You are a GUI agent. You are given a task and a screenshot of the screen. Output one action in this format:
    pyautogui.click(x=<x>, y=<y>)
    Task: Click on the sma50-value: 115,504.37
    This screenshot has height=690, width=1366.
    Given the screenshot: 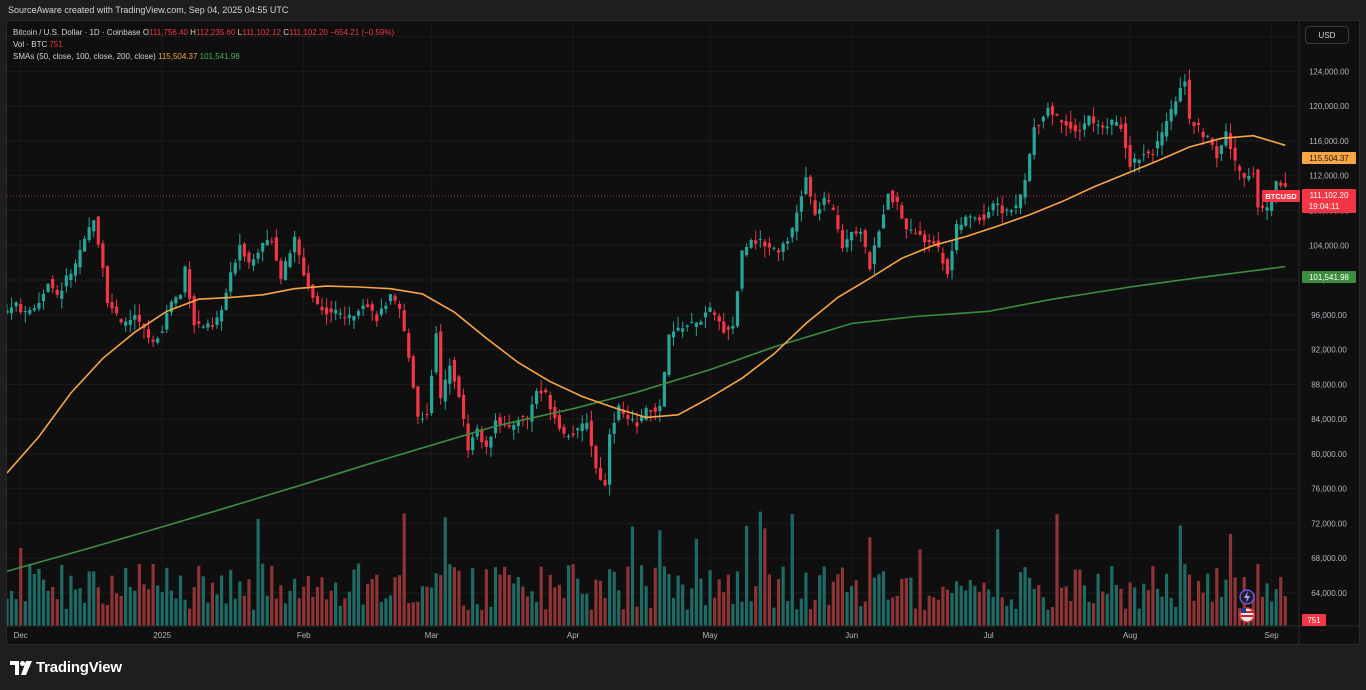 What is the action you would take?
    pyautogui.click(x=177, y=56)
    